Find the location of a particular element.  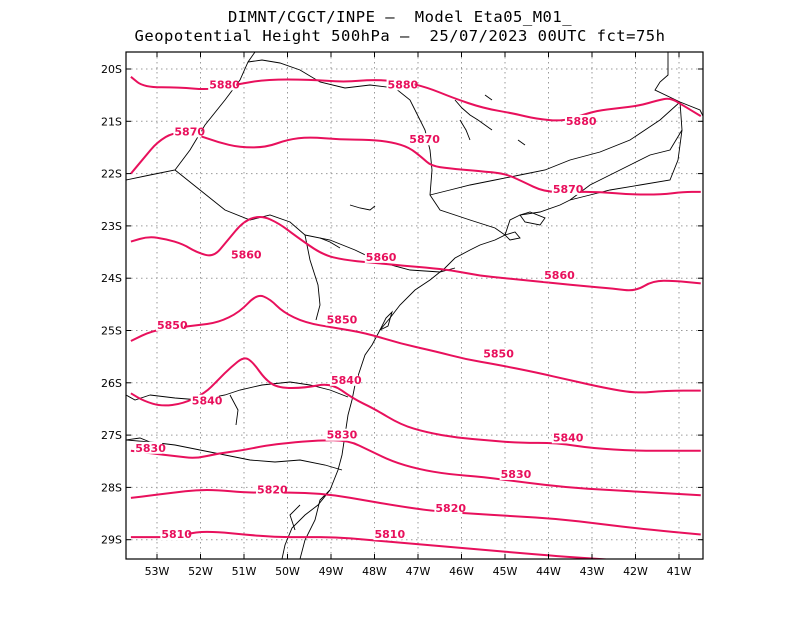

lat-tick-label: 25S is located at coordinates (111, 331).